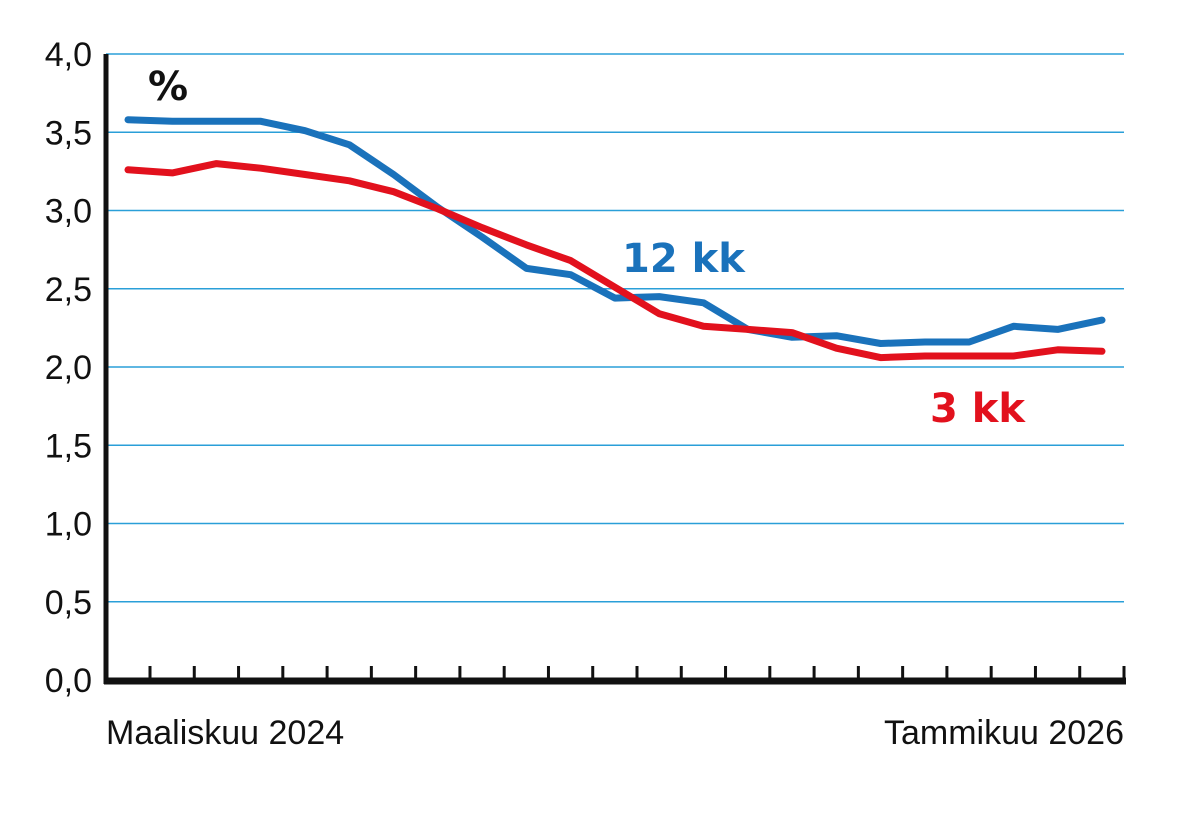 The width and height of the screenshot is (1200, 820). I want to click on y-tick-label: 4,0, so click(68, 55).